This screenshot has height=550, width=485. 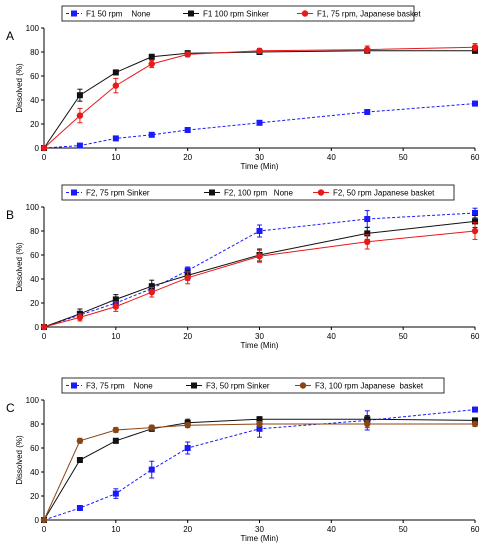 I want to click on y-axis-label: Dissolved (%), so click(x=19, y=460).